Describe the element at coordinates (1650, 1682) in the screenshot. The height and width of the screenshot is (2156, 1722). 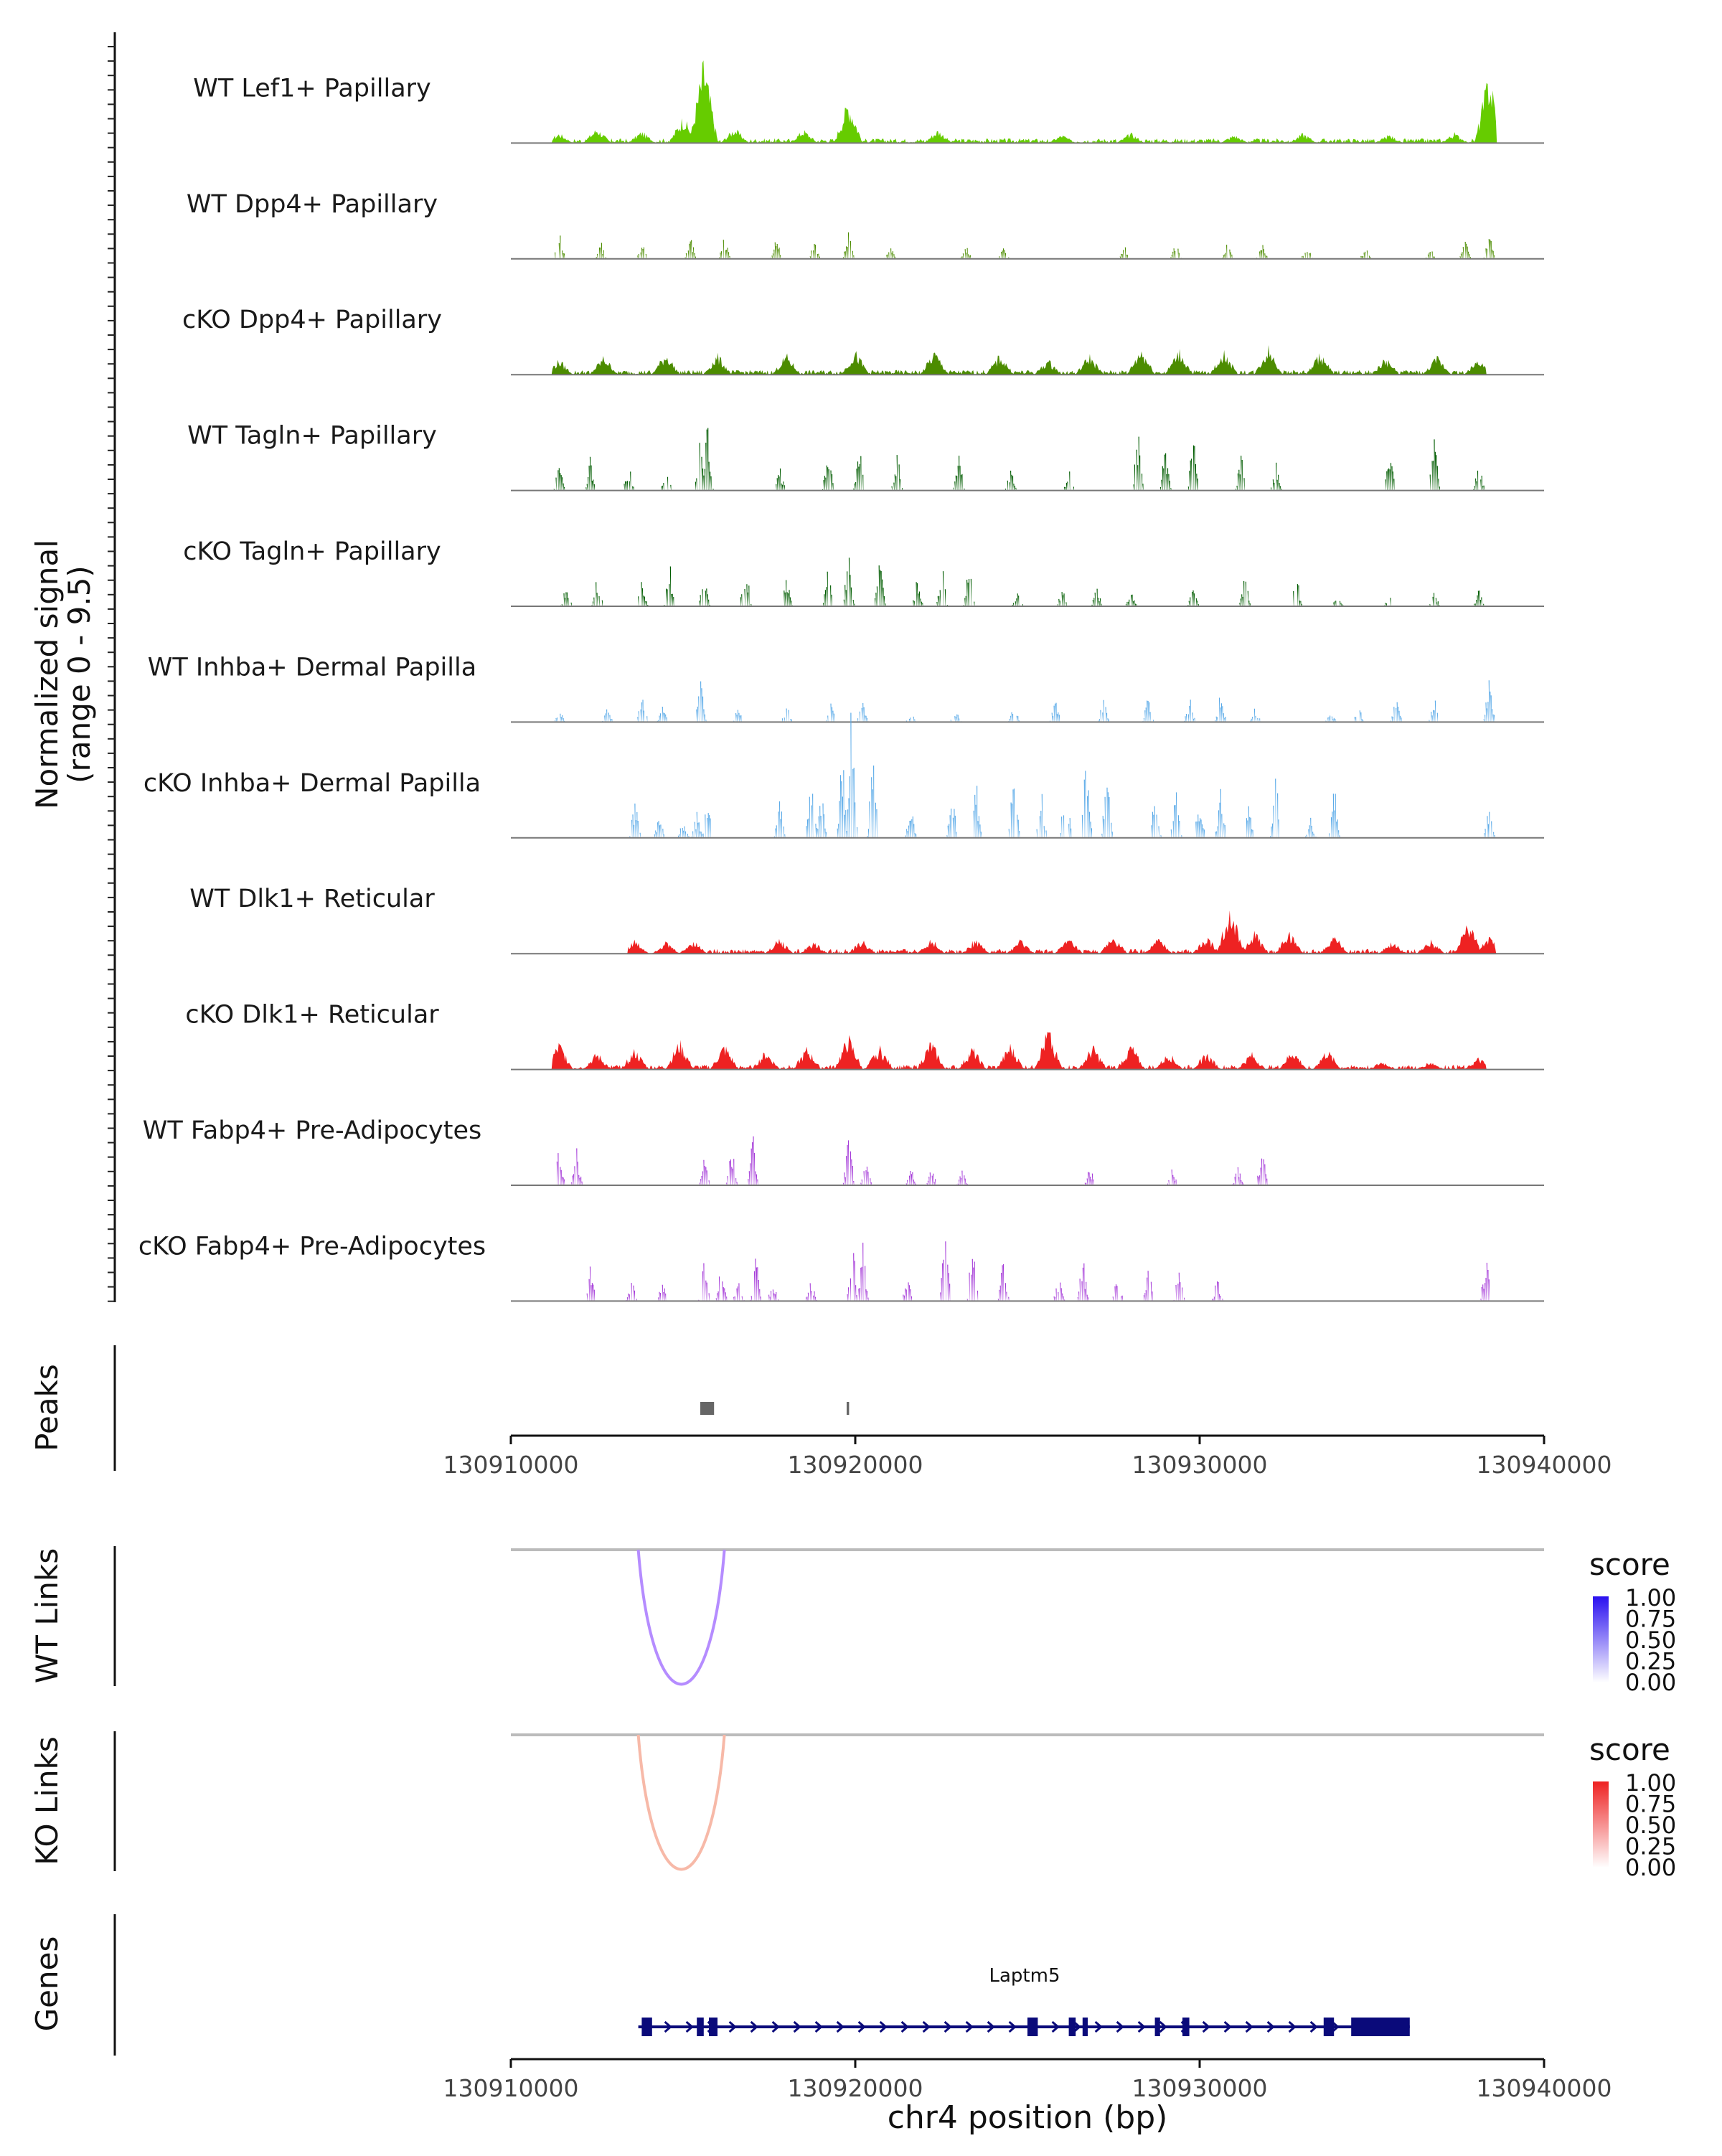
I see `legend-tick-label: 0.00` at that location.